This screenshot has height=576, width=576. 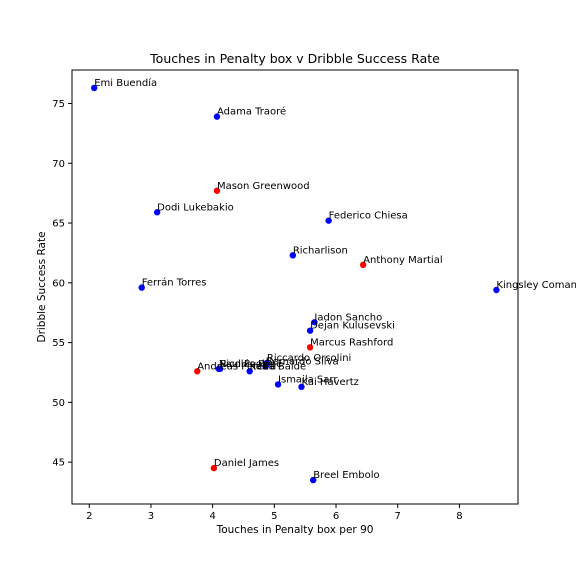 I want to click on data-point-label: Andreas Pereira, so click(x=236, y=366).